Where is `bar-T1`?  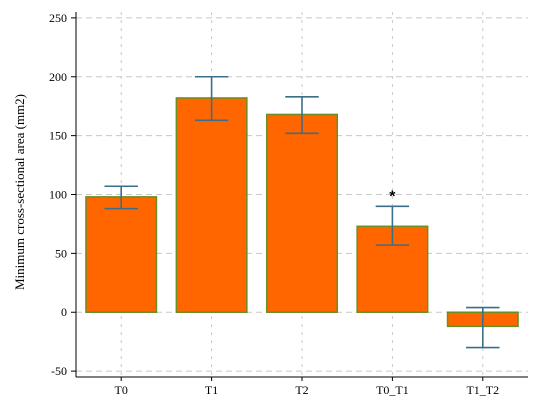 bar-T1 is located at coordinates (211, 205).